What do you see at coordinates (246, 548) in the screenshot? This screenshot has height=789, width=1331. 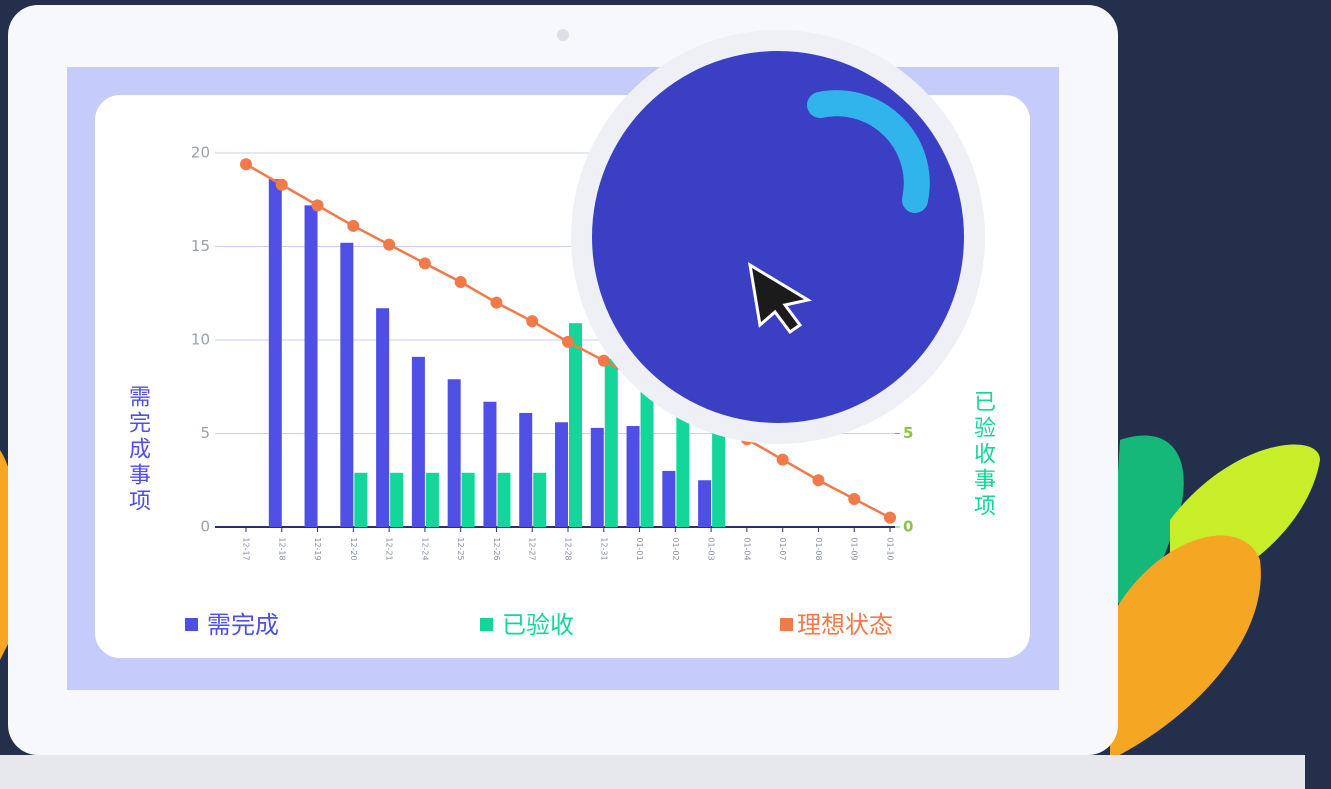 I see `x-tick-label: 12-17` at bounding box center [246, 548].